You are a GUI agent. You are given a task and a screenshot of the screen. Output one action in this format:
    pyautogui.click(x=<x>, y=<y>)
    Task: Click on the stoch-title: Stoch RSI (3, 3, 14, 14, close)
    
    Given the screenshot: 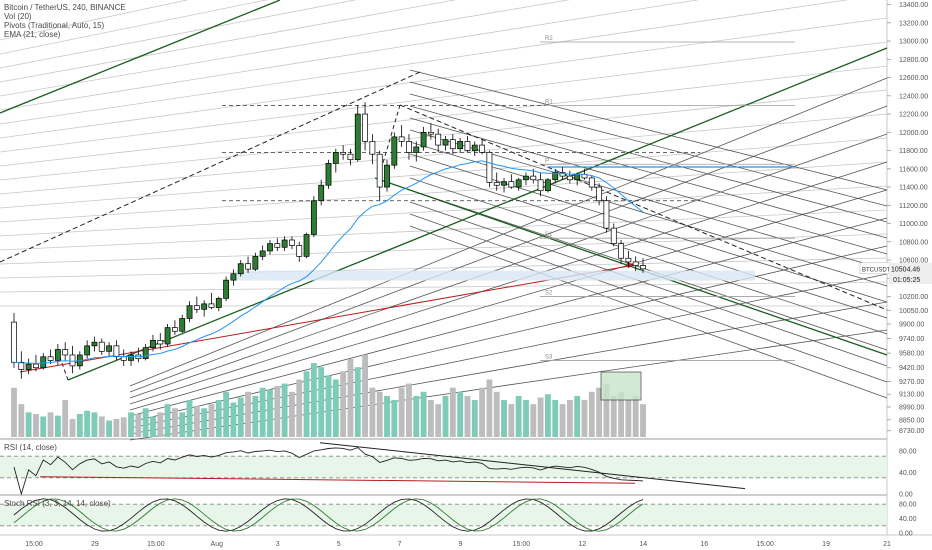 What is the action you would take?
    pyautogui.click(x=57, y=503)
    